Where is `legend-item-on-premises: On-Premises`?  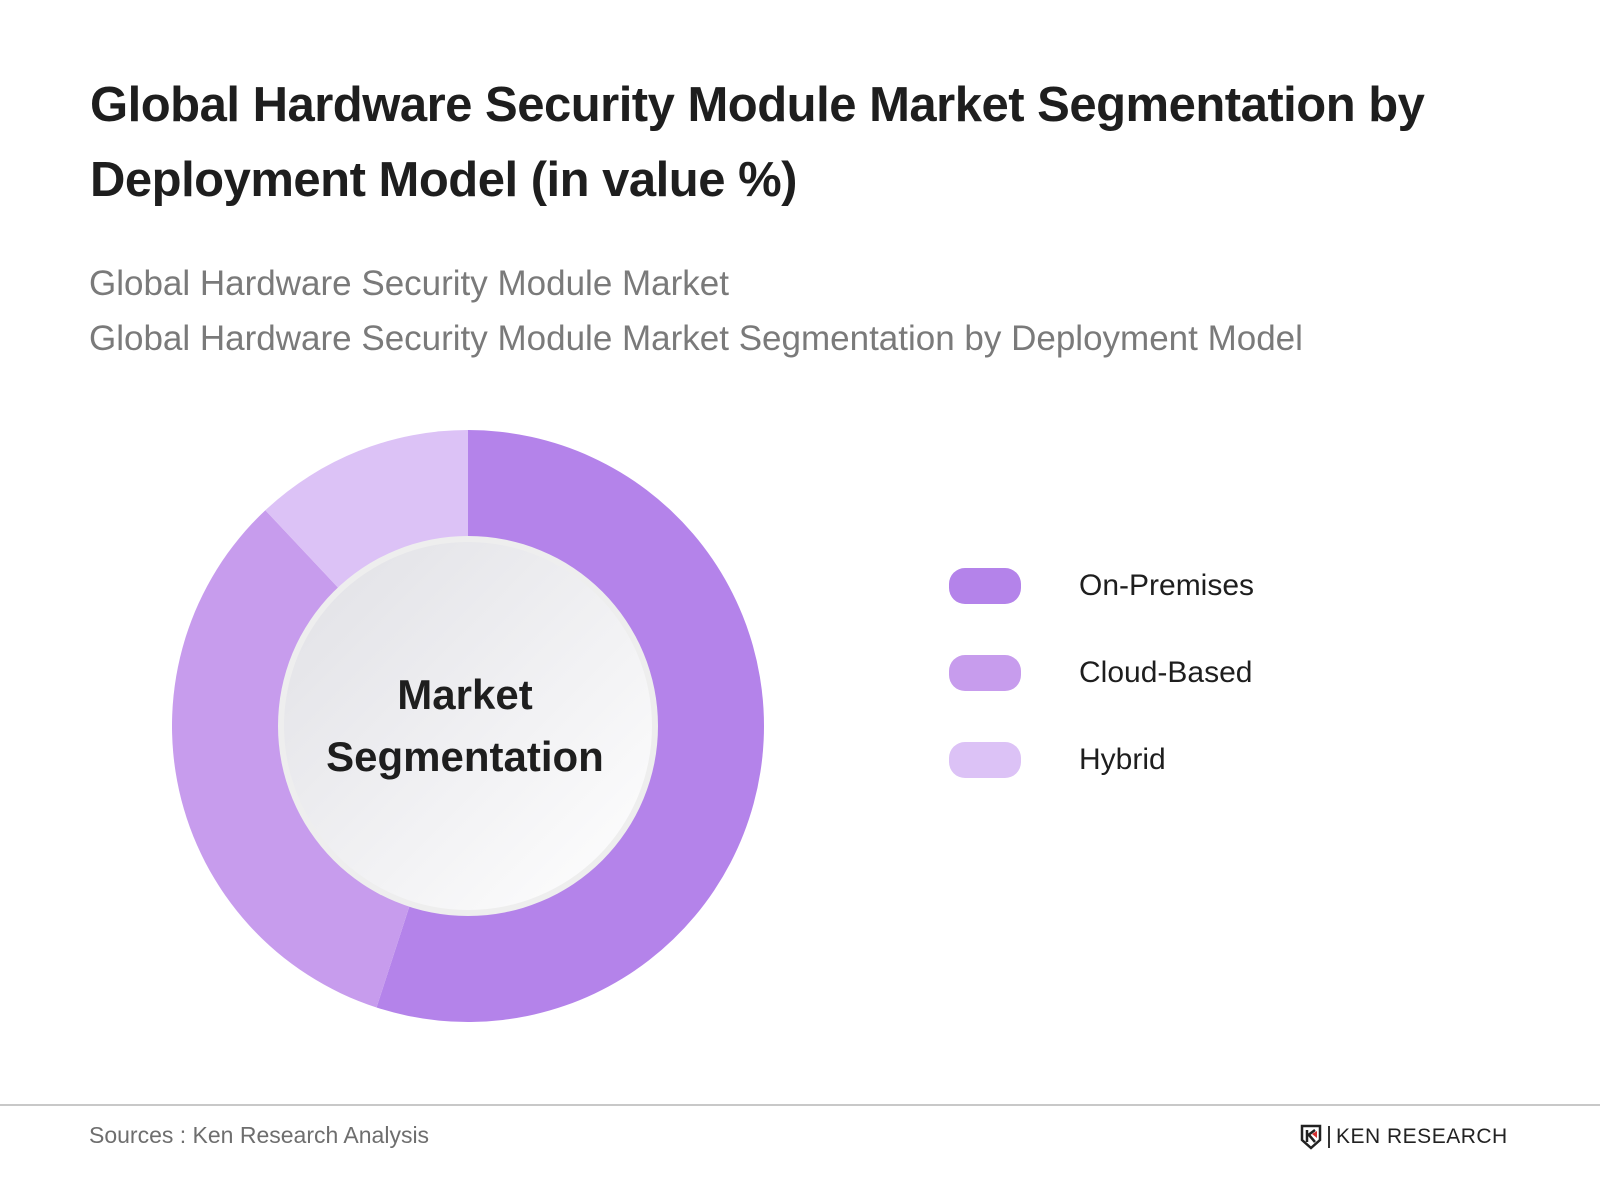
legend-item-on-premises: On-Premises is located at coordinates (1101, 585).